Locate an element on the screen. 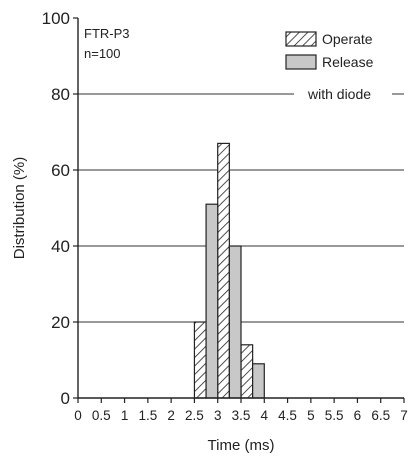 This screenshot has height=464, width=413. annotation-1: n=100 is located at coordinates (102, 53).